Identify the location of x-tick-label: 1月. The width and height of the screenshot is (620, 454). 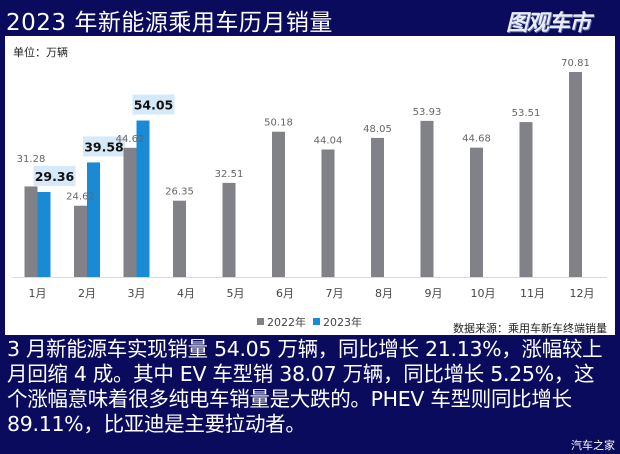
(38, 293).